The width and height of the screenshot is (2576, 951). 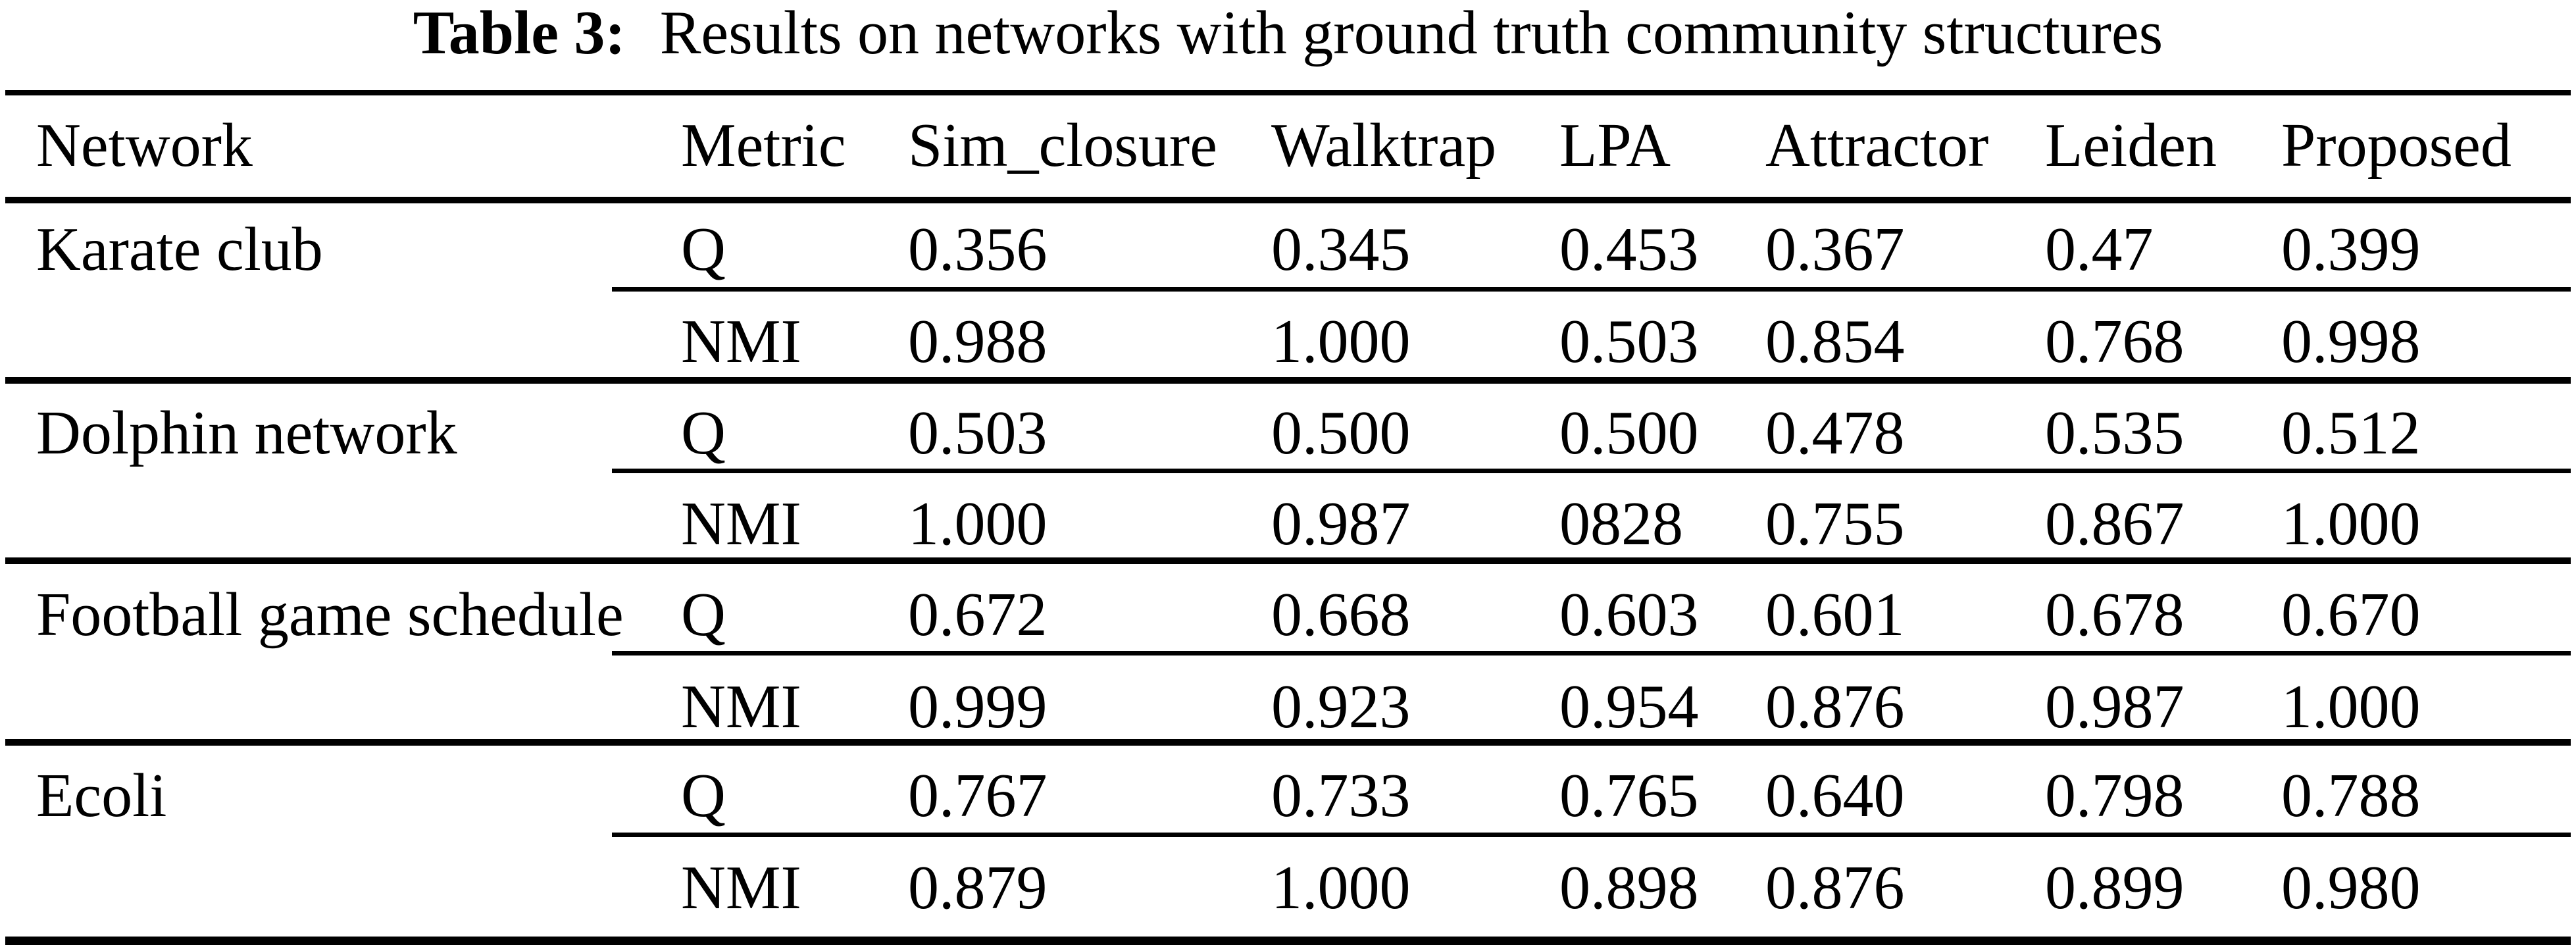 What do you see at coordinates (2351, 888) in the screenshot?
I see `value-cell: 0.980` at bounding box center [2351, 888].